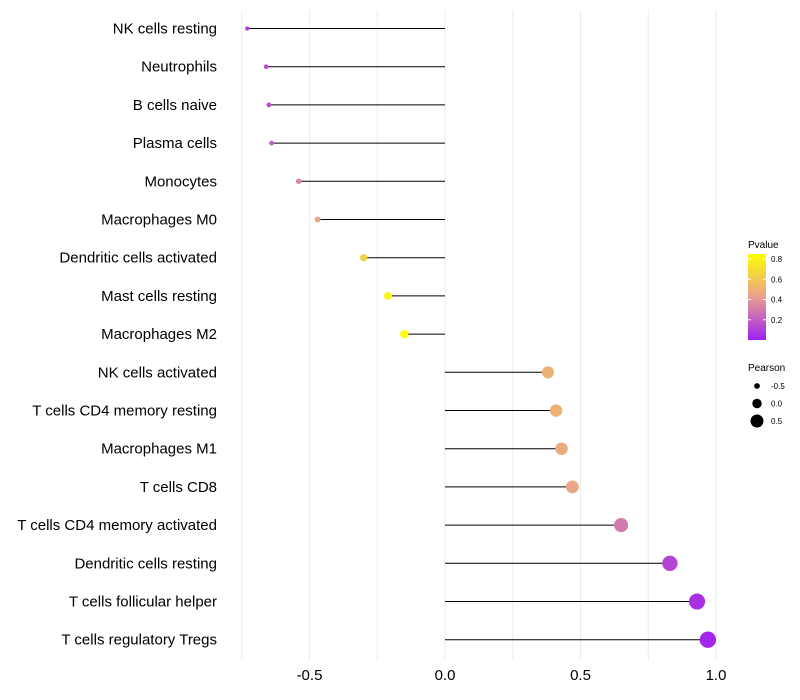  Describe the element at coordinates (179, 67) in the screenshot. I see `y-tick-label: Neutrophils` at that location.